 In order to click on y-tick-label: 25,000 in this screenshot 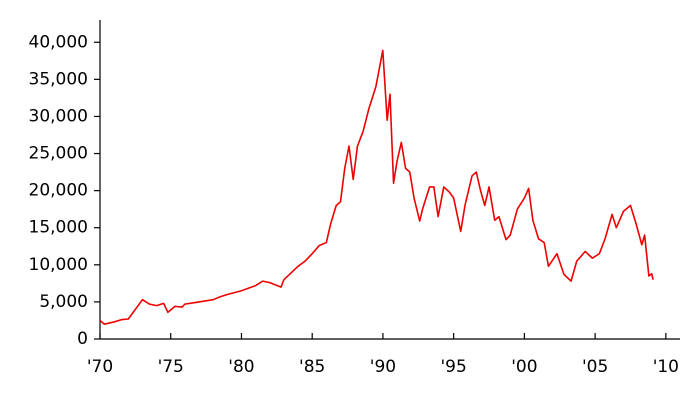, I will do `click(58, 154)`.